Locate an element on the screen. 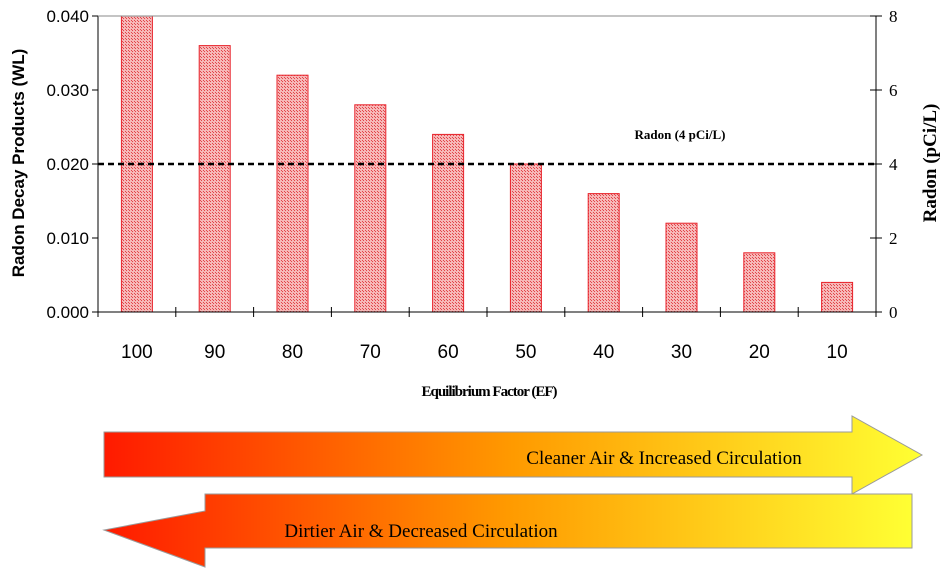 The image size is (948, 569). cleaner-air-arrow-label: Cleaner Air & Increased Circulation is located at coordinates (664, 458).